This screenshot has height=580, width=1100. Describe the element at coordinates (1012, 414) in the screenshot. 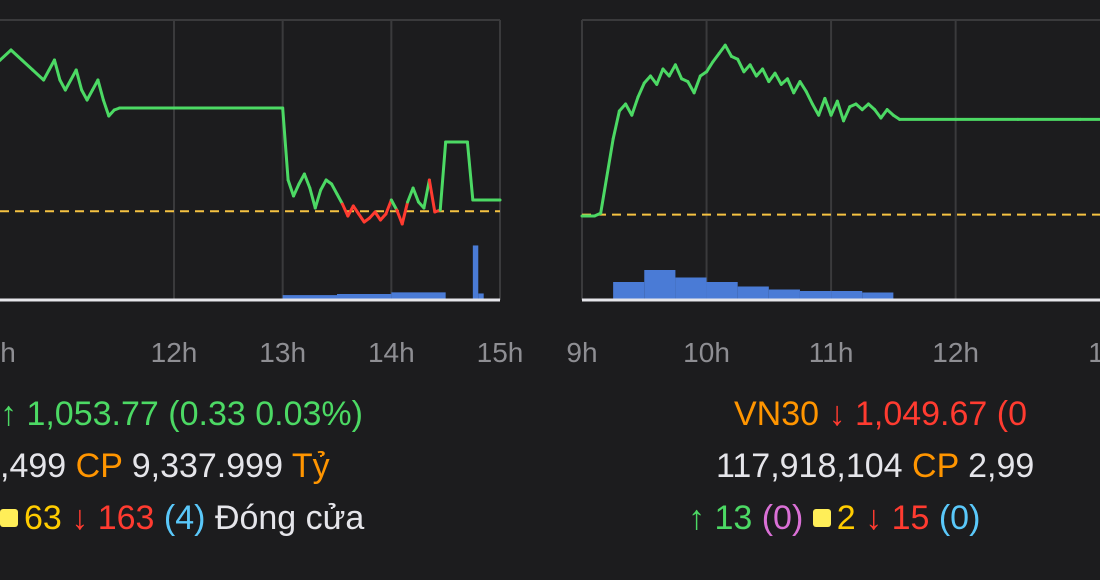

I see `right-index-change: (0` at that location.